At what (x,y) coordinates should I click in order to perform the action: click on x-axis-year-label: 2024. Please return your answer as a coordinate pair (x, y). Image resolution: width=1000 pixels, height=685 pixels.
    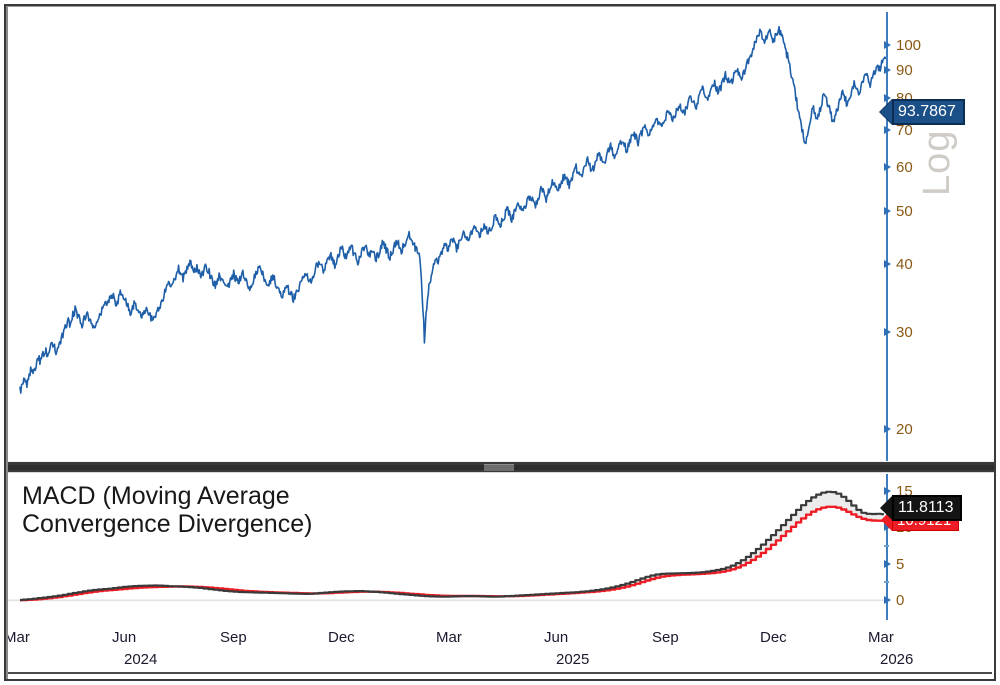
    Looking at the image, I should click on (141, 659).